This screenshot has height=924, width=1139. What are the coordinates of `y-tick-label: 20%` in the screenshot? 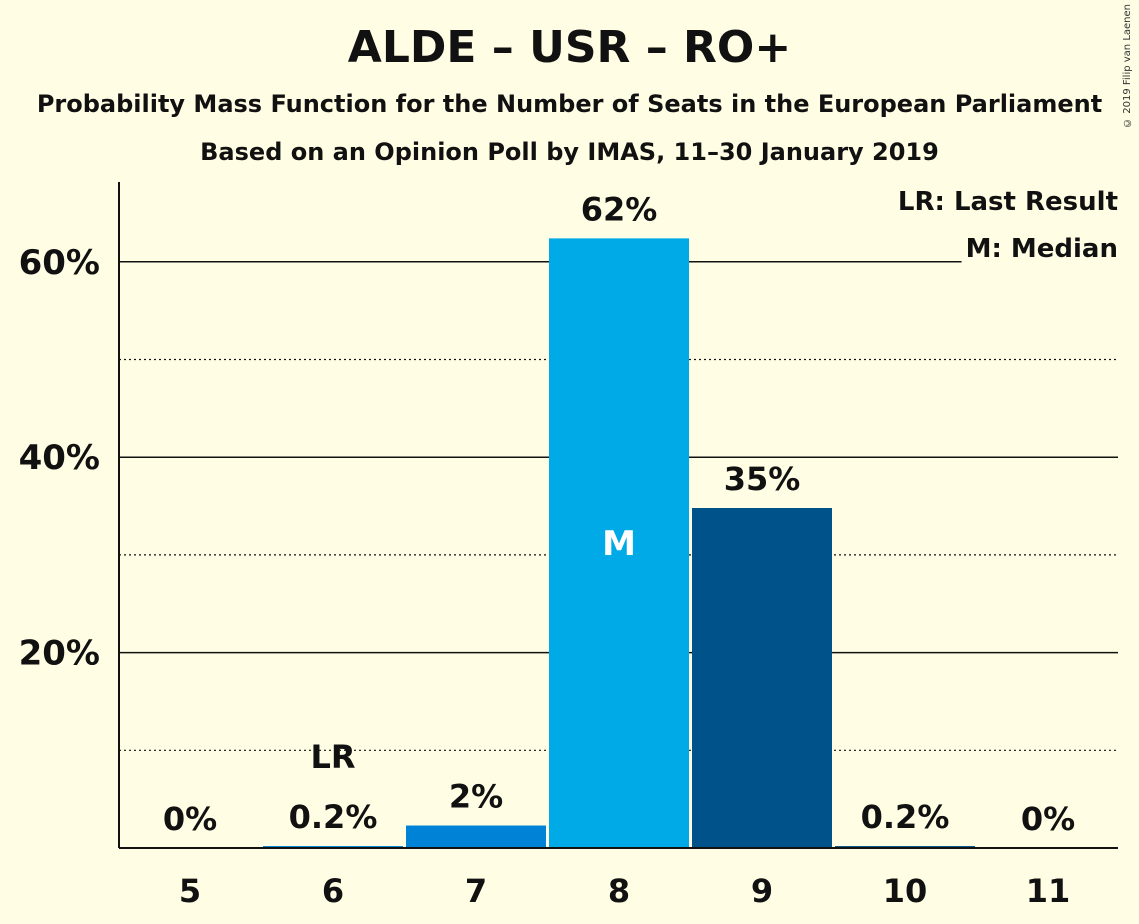 It's located at (59, 654).